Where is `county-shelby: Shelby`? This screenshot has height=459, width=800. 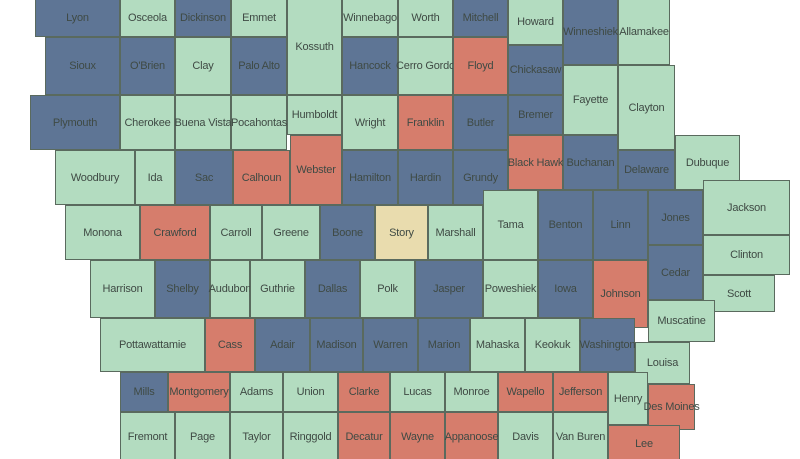
county-shelby: Shelby is located at coordinates (182, 289).